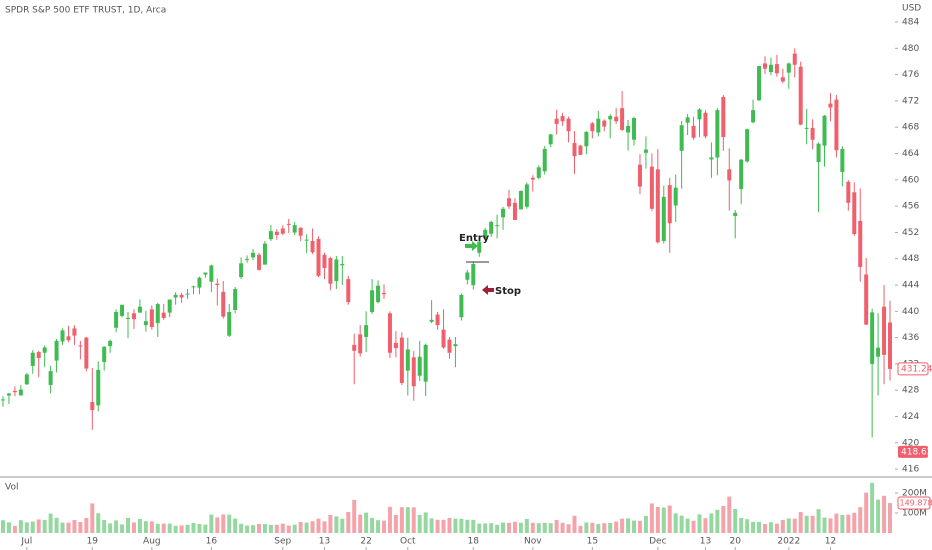 The width and height of the screenshot is (932, 550). I want to click on currency-label: USD, so click(911, 9).